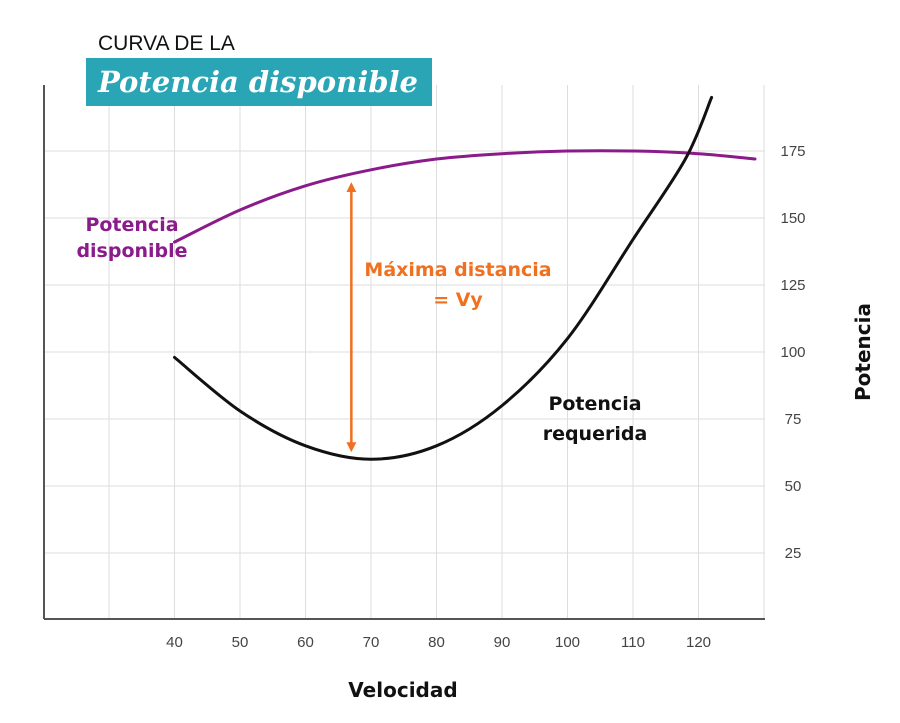 This screenshot has height=723, width=900. I want to click on y-tick-labels: 25 50 75 100 125 150 175, so click(792, 352).